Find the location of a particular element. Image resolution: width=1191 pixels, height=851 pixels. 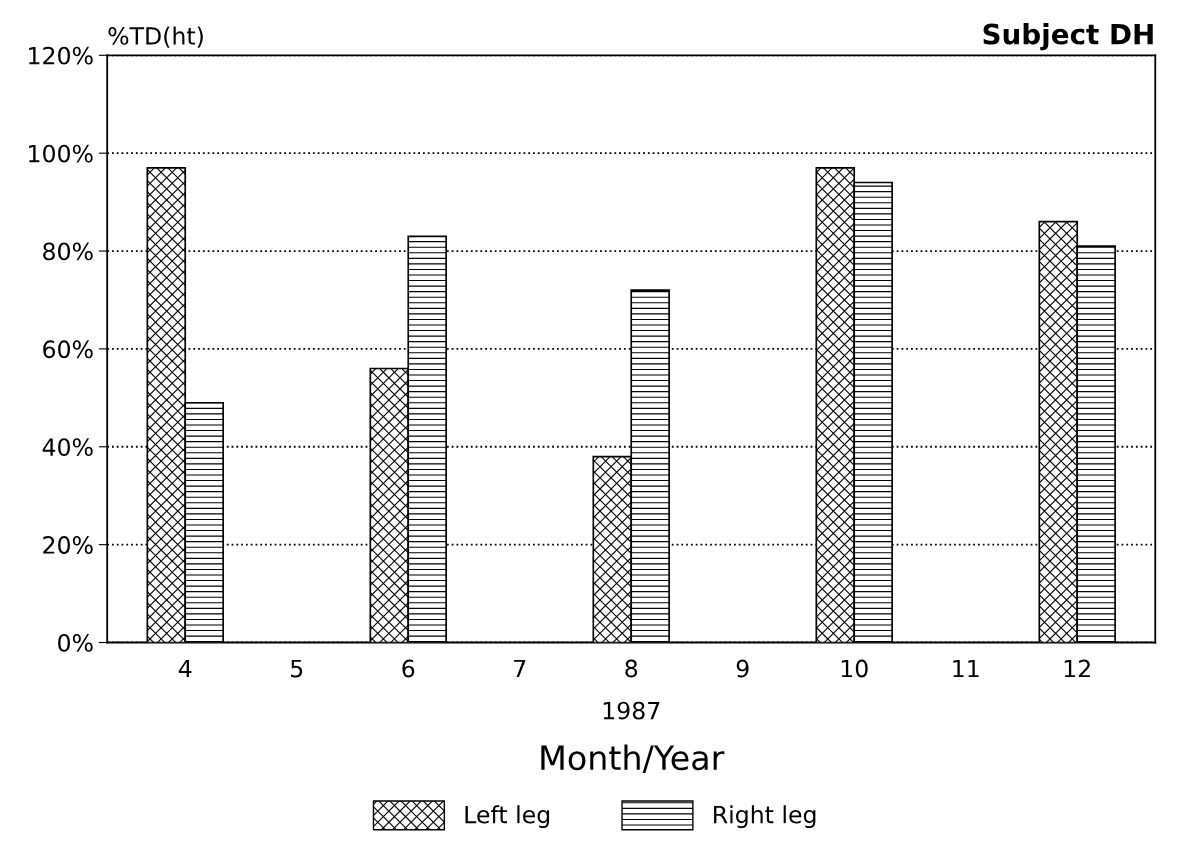

x-tick-label: 7 is located at coordinates (520, 668).